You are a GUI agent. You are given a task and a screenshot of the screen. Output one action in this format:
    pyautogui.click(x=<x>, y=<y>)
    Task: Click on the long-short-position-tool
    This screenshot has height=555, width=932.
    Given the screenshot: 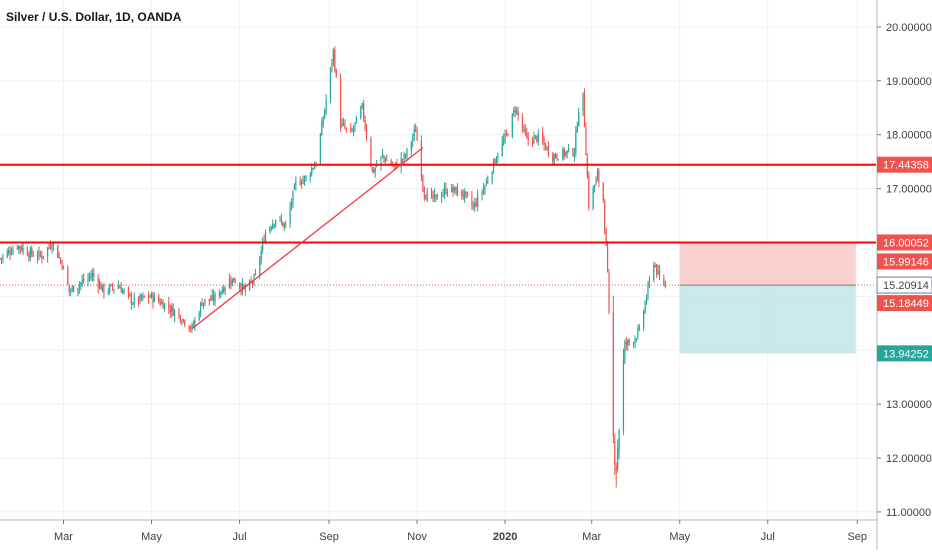 What is the action you would take?
    pyautogui.click(x=767, y=298)
    